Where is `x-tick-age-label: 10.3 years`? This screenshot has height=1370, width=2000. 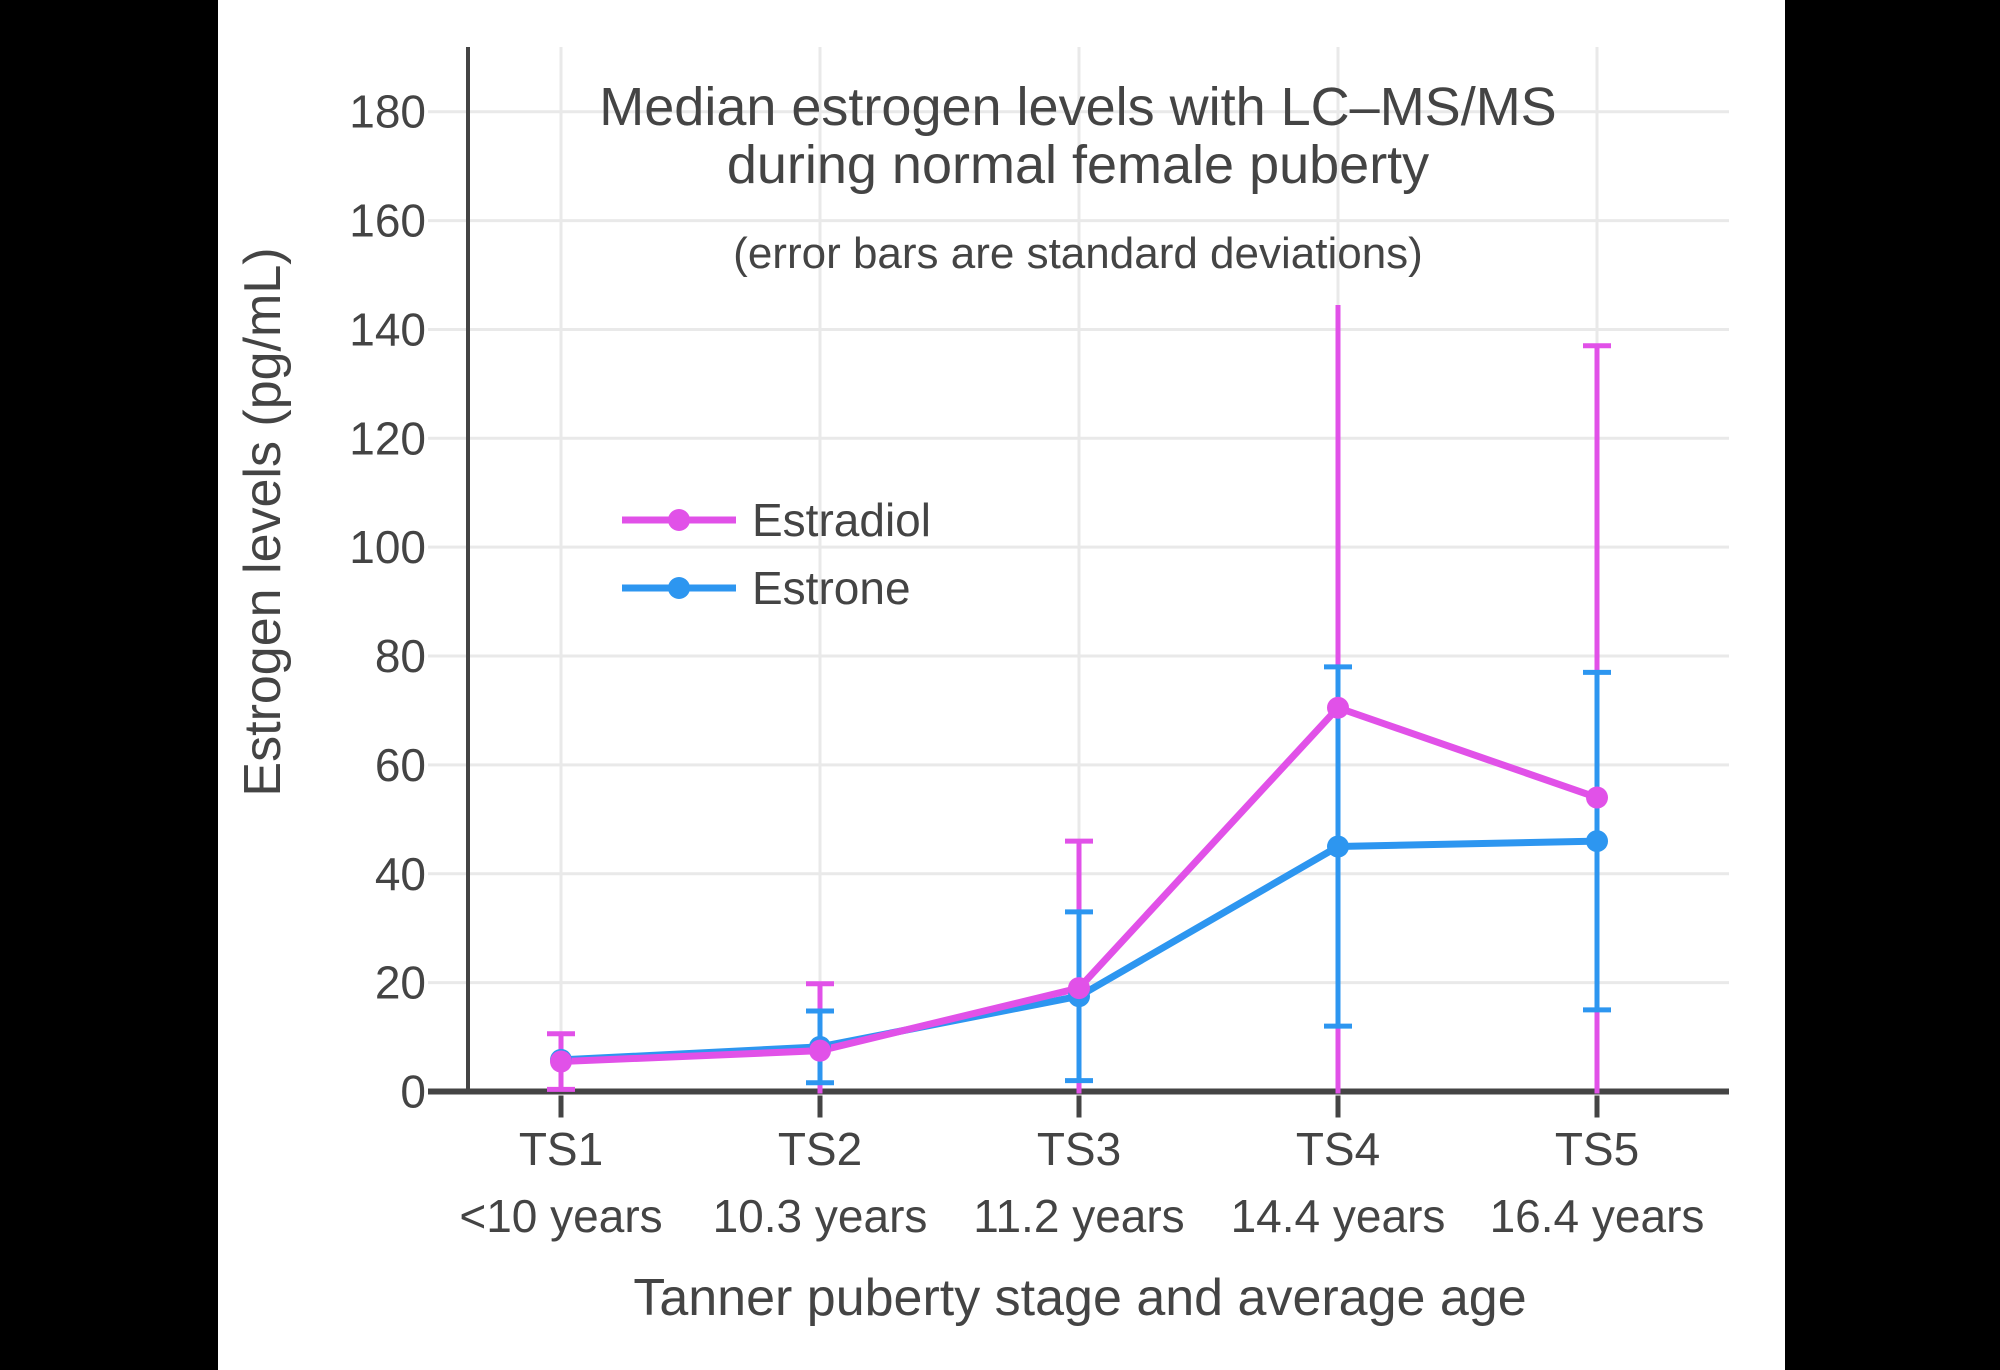
x-tick-age-label: 10.3 years is located at coordinates (820, 1216).